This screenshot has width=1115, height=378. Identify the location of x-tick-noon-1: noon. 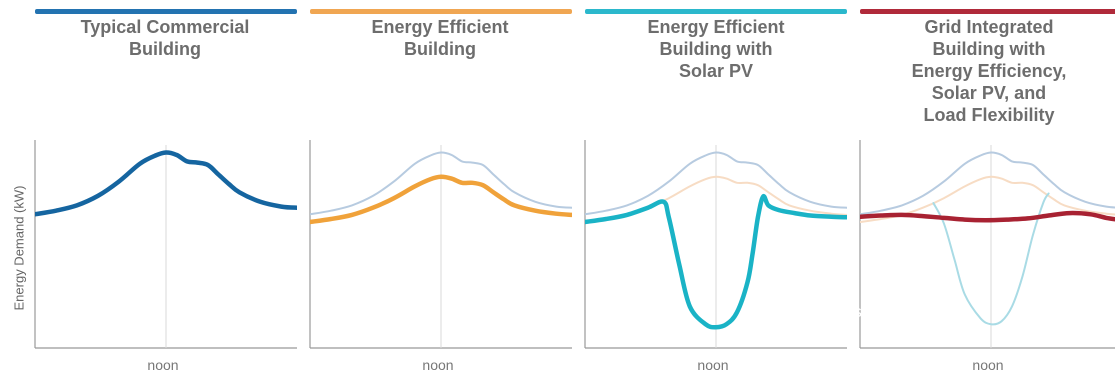
(163, 365).